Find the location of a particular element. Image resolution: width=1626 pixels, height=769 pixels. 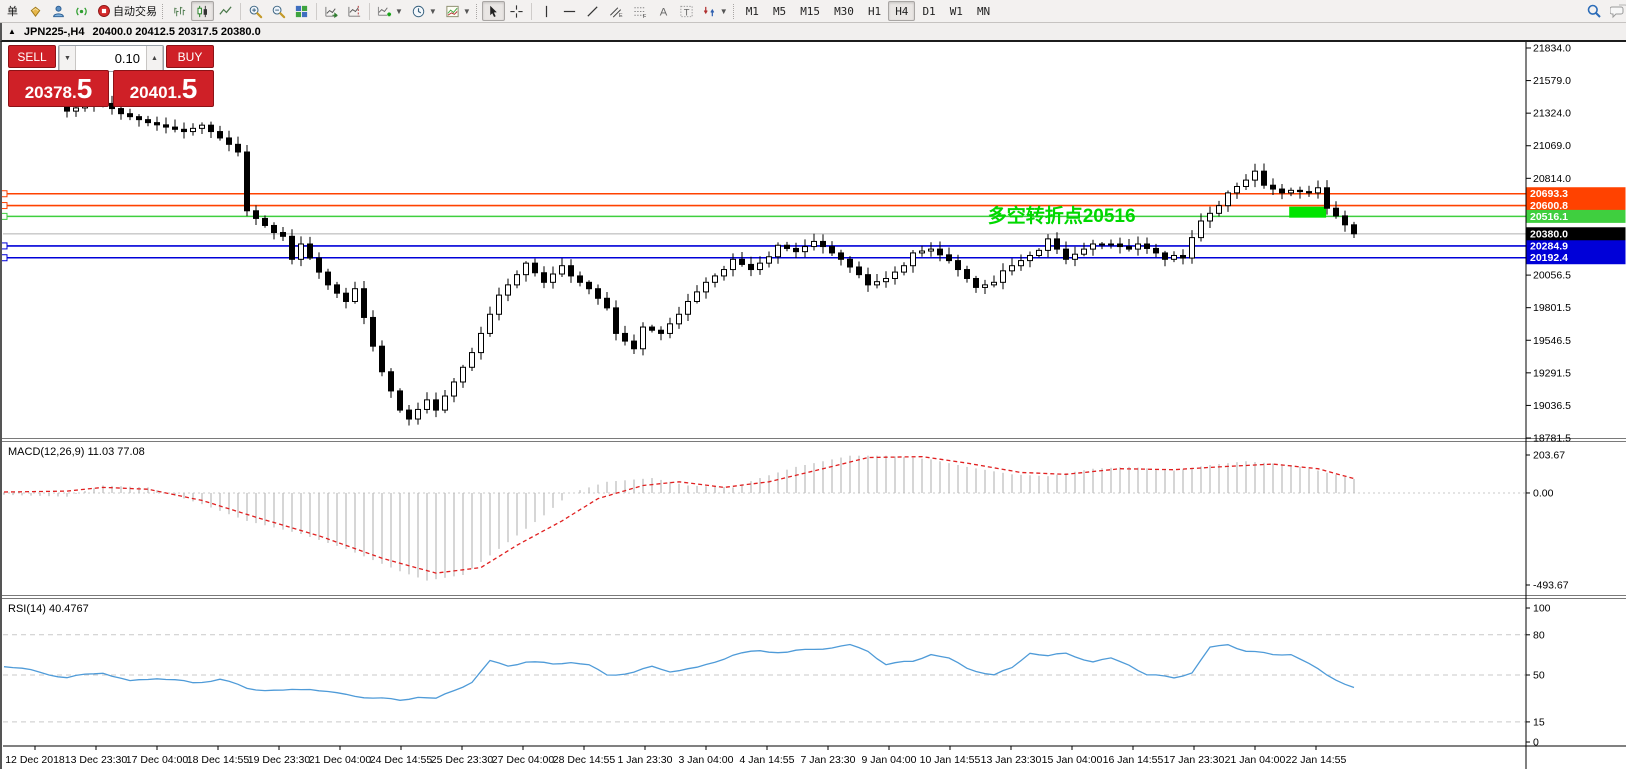

timeframe-H4: H4 is located at coordinates (902, 11).